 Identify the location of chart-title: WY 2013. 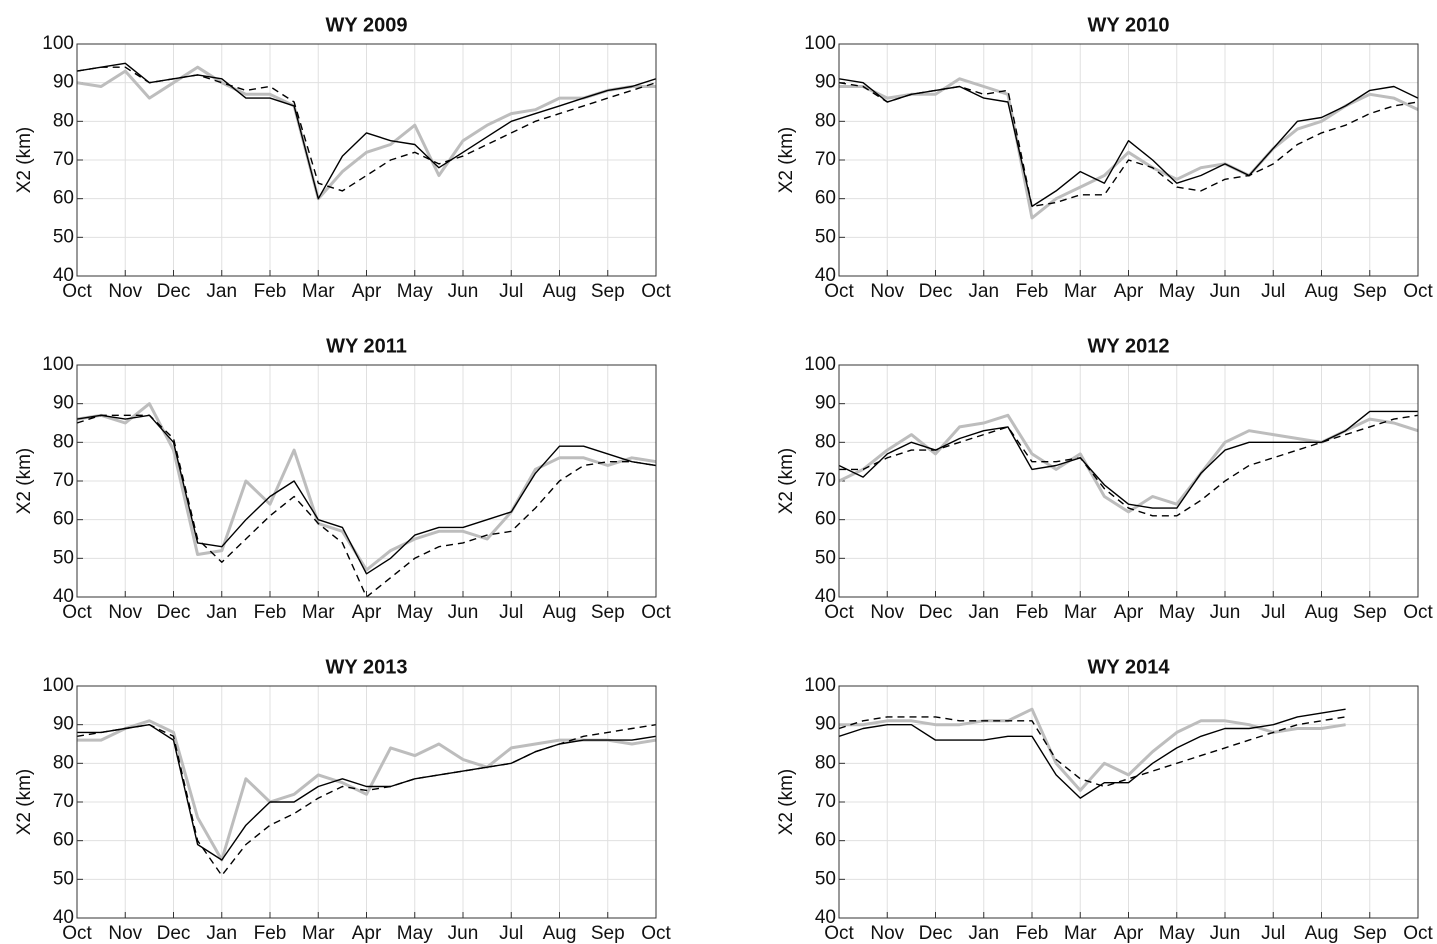
(367, 667).